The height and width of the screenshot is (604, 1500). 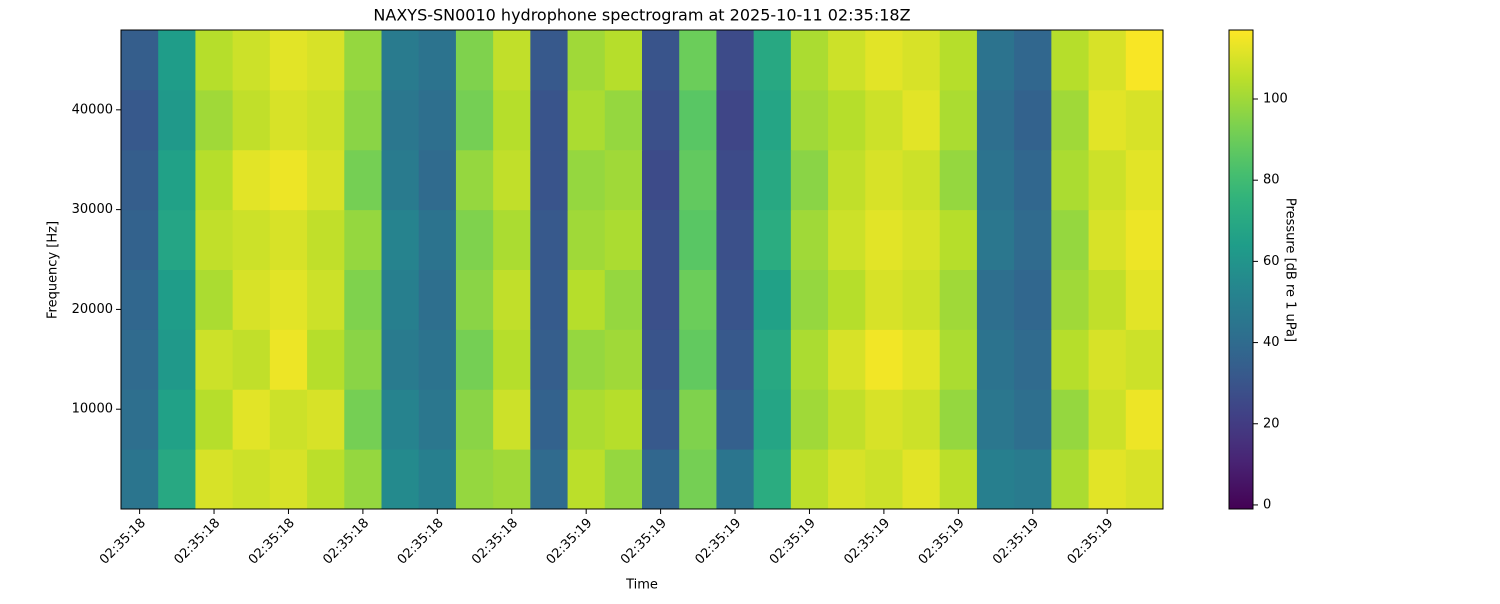 I want to click on colorbar-tick-label: 40, so click(x=1271, y=342).